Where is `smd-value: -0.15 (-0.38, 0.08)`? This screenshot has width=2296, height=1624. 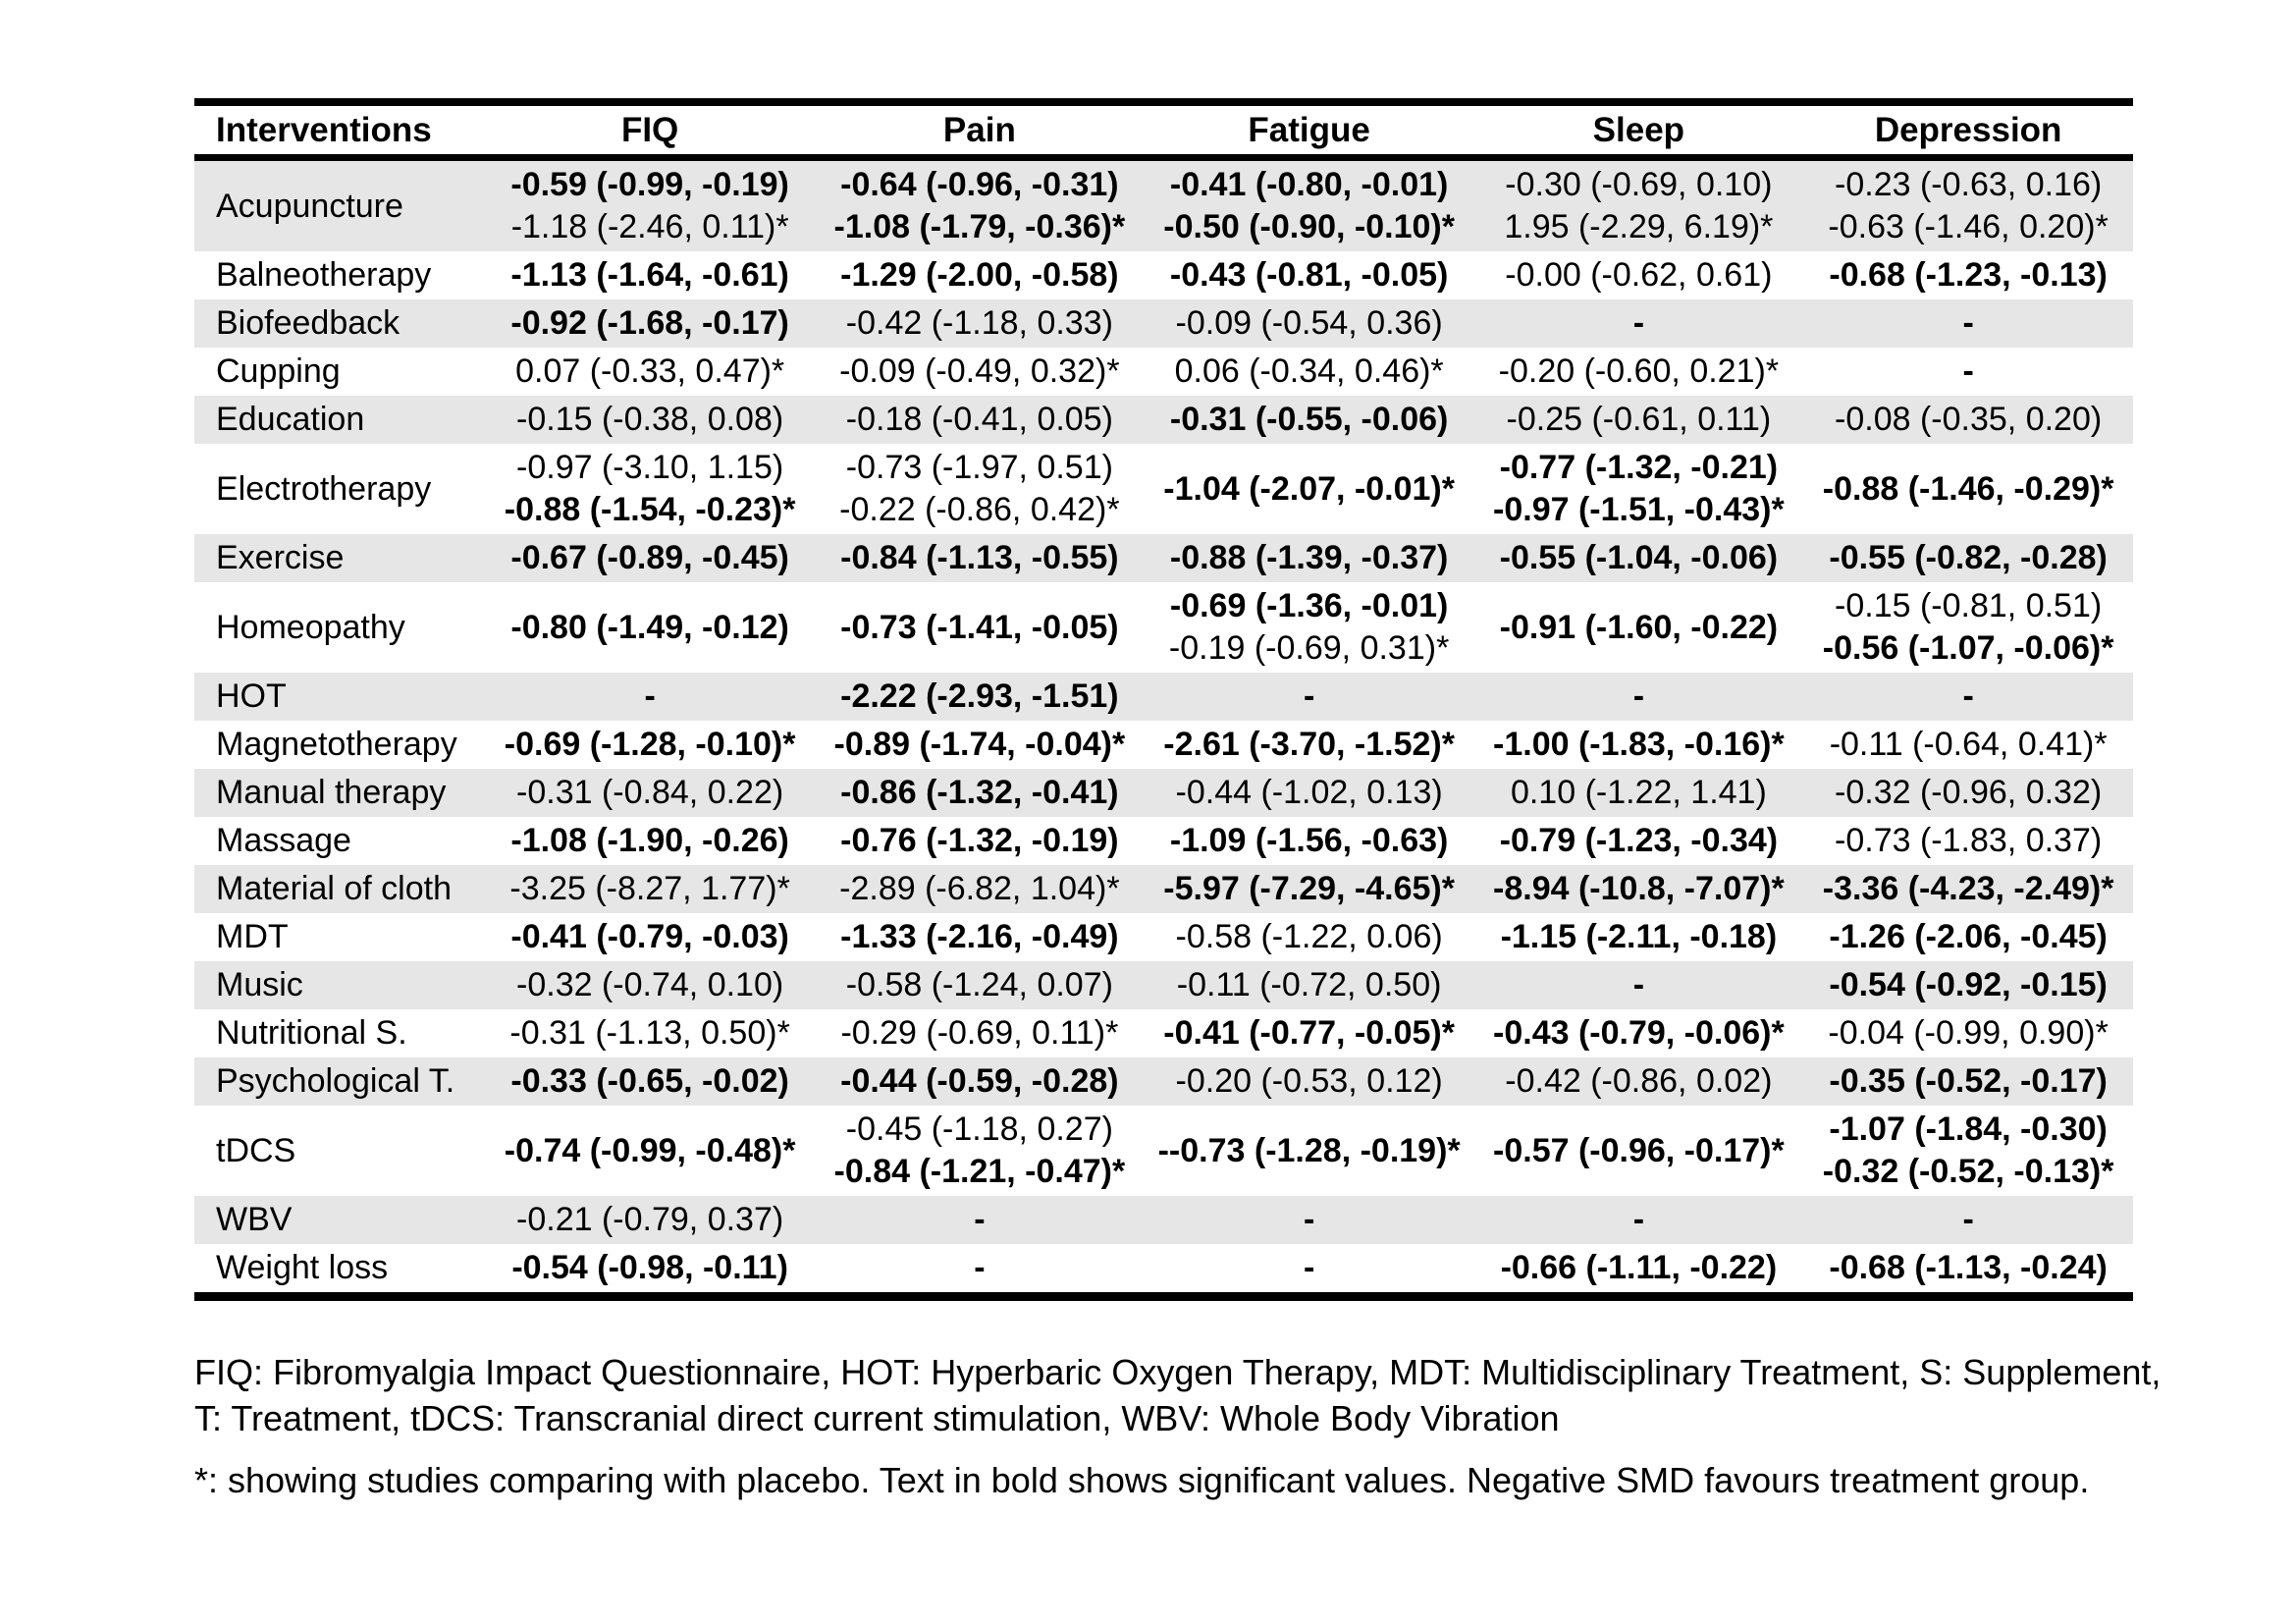
smd-value: -0.15 (-0.38, 0.08) is located at coordinates (650, 419).